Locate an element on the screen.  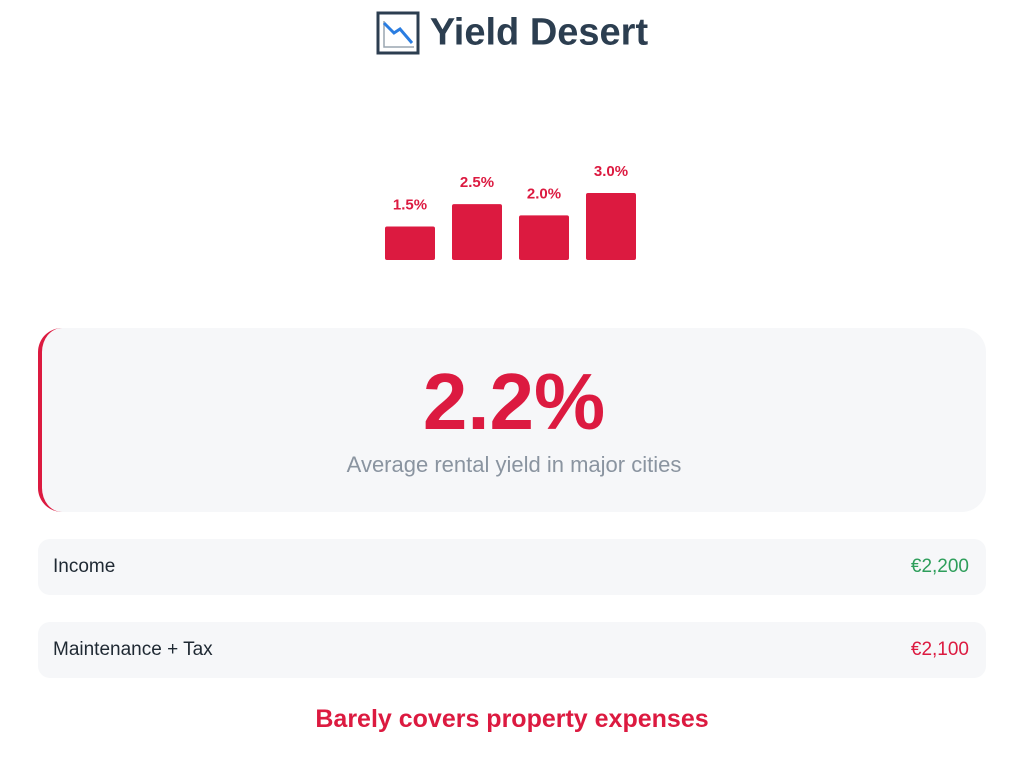
title-bar: Yield Desert is located at coordinates (512, 32).